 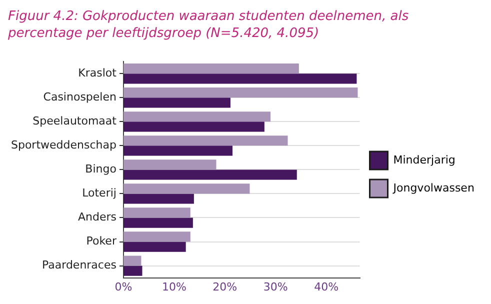 What do you see at coordinates (101, 169) in the screenshot?
I see `y-tick-label: Bingo` at bounding box center [101, 169].